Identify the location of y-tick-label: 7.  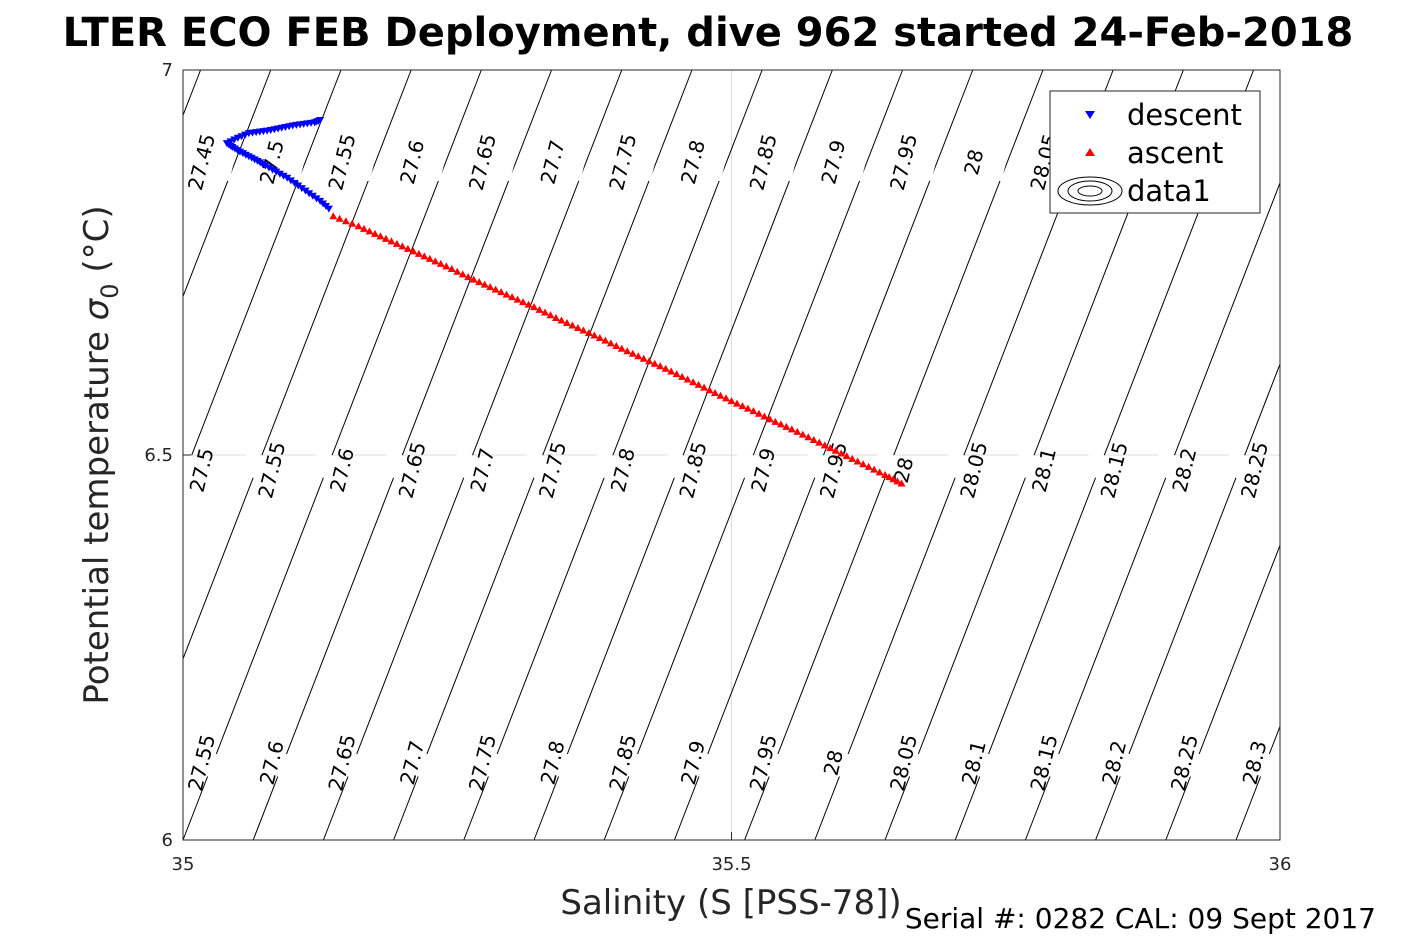
(167, 70).